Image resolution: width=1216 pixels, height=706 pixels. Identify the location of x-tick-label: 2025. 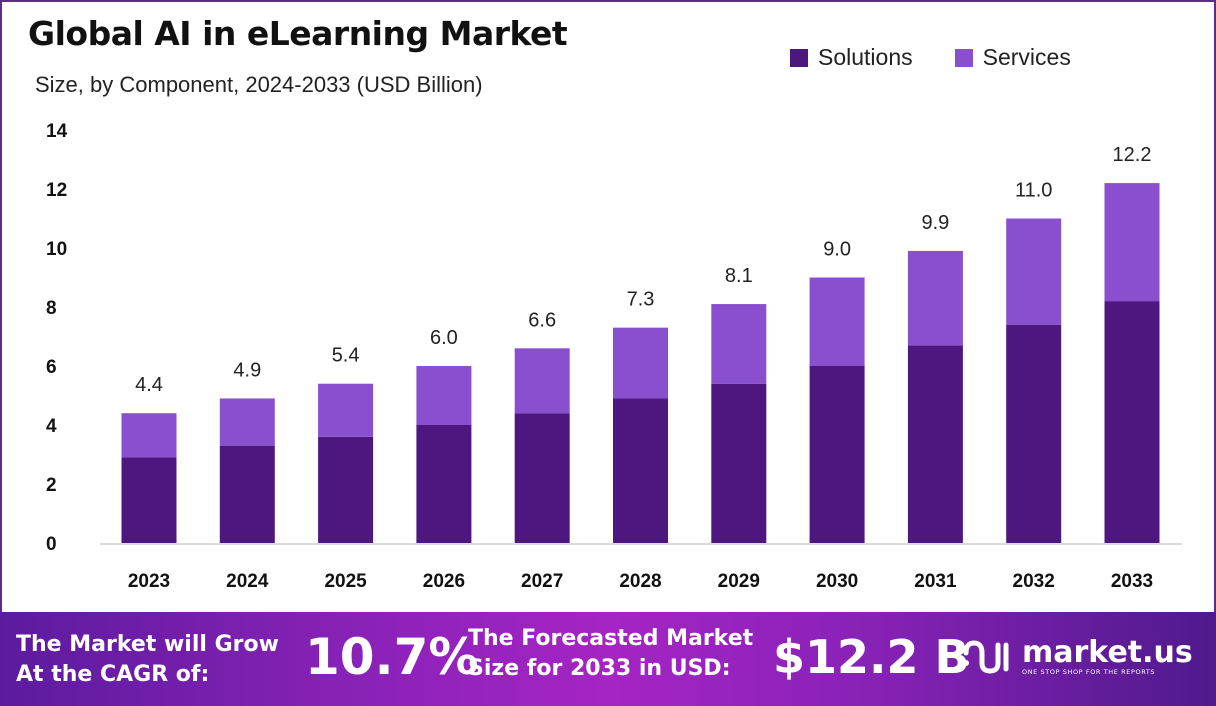
(345, 581).